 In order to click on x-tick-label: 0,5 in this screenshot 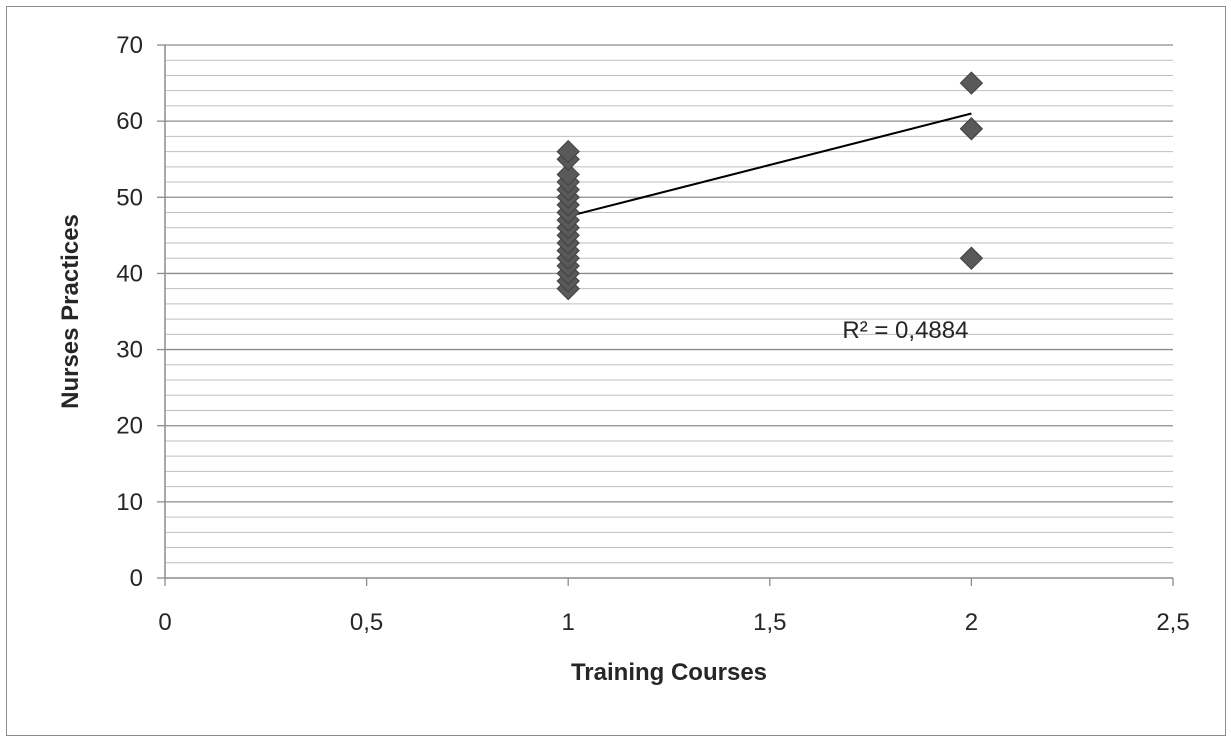, I will do `click(366, 622)`.